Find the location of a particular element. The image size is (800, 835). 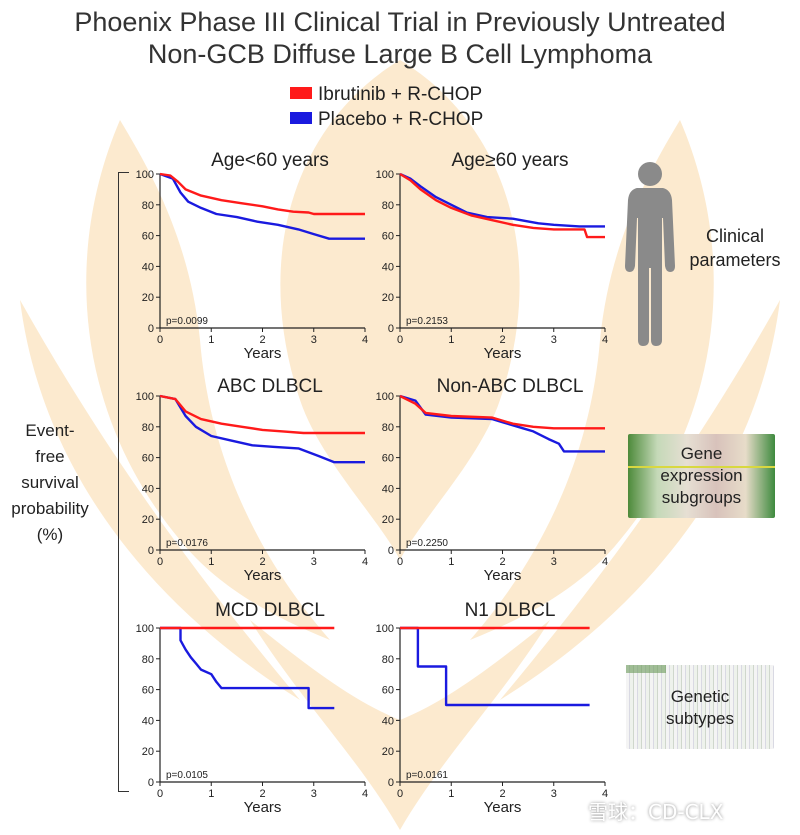

side-label-line: subtypes is located at coordinates (700, 718).